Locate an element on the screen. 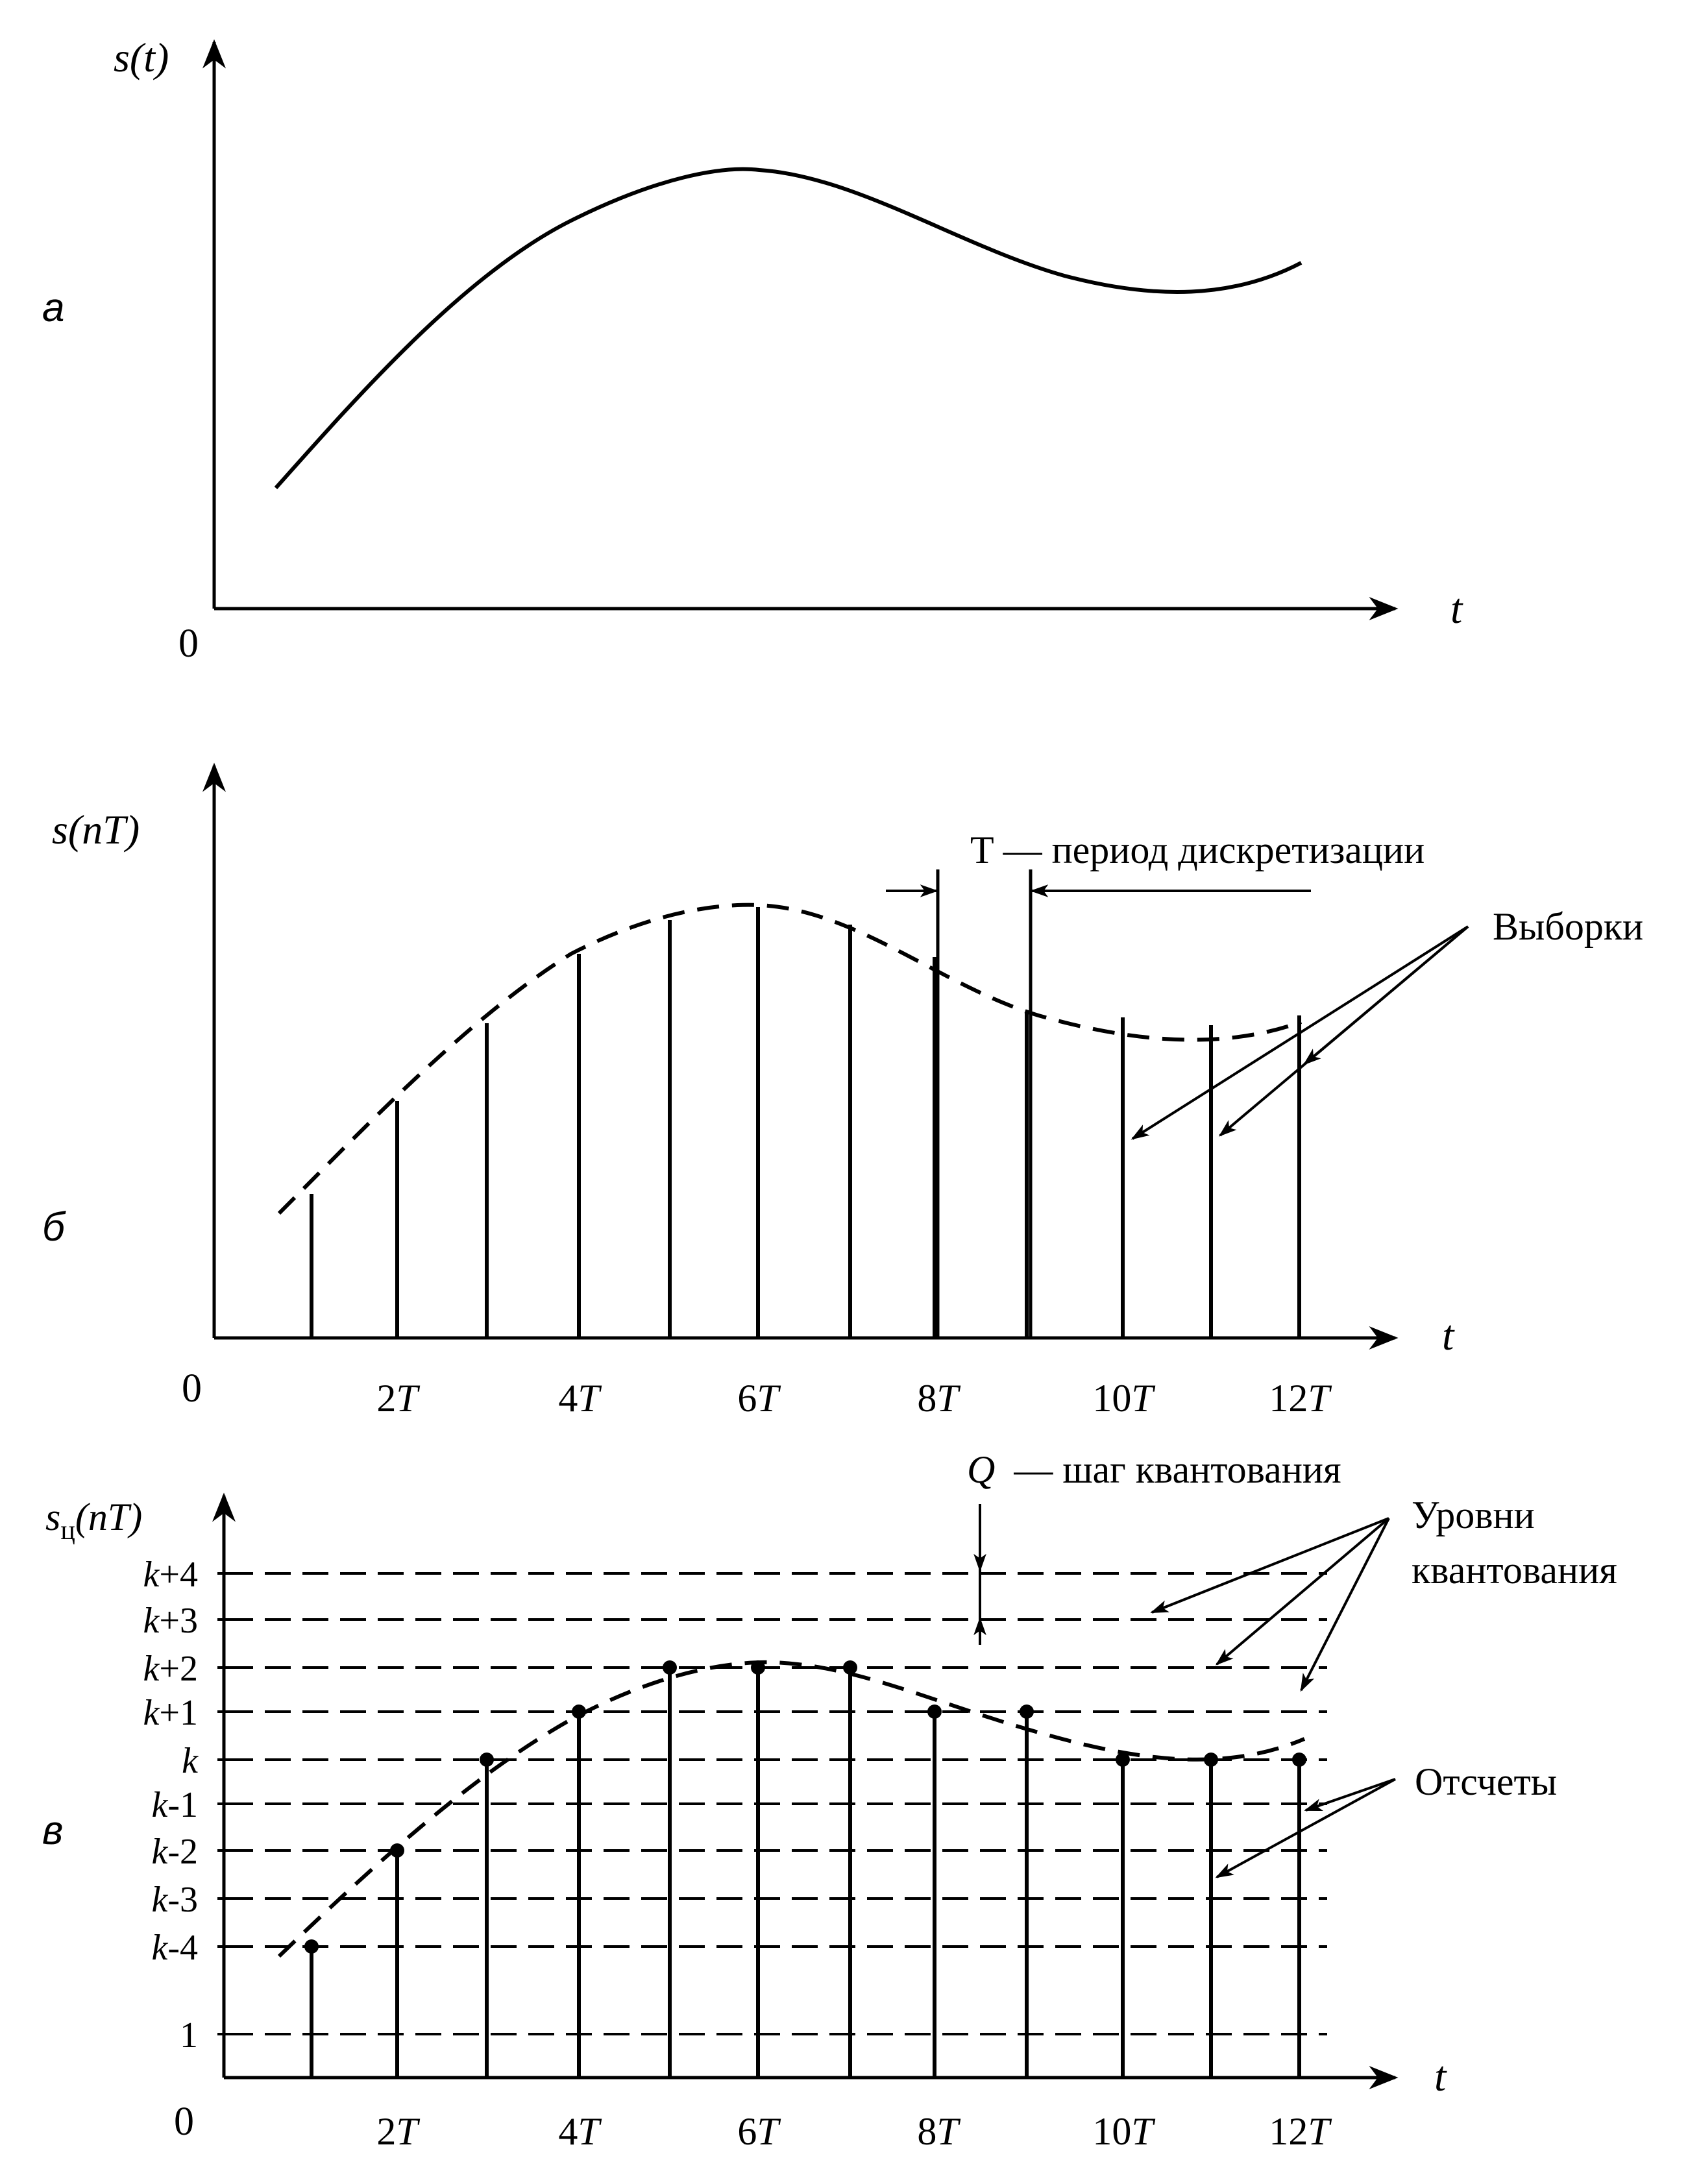  period-note: T — период дискретизации is located at coordinates (1197, 850).